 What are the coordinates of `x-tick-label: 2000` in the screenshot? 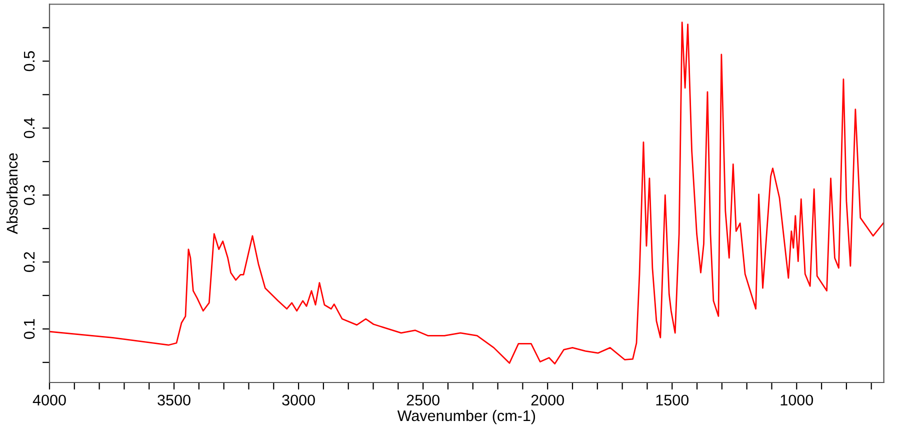 It's located at (547, 400).